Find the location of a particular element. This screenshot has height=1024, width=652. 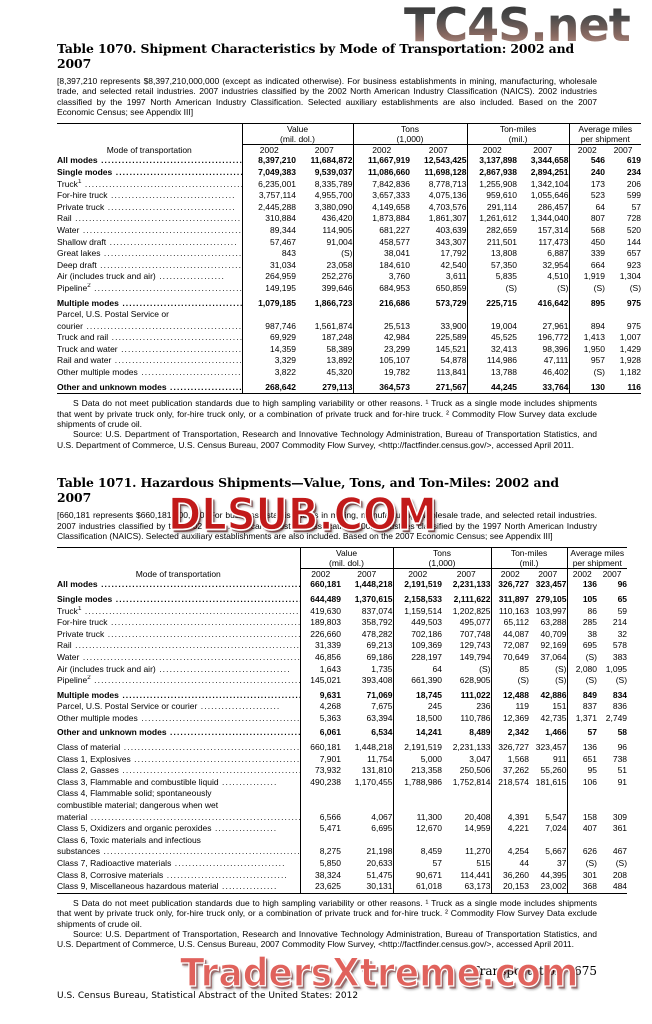

table-cell: 383 is located at coordinates (620, 656).